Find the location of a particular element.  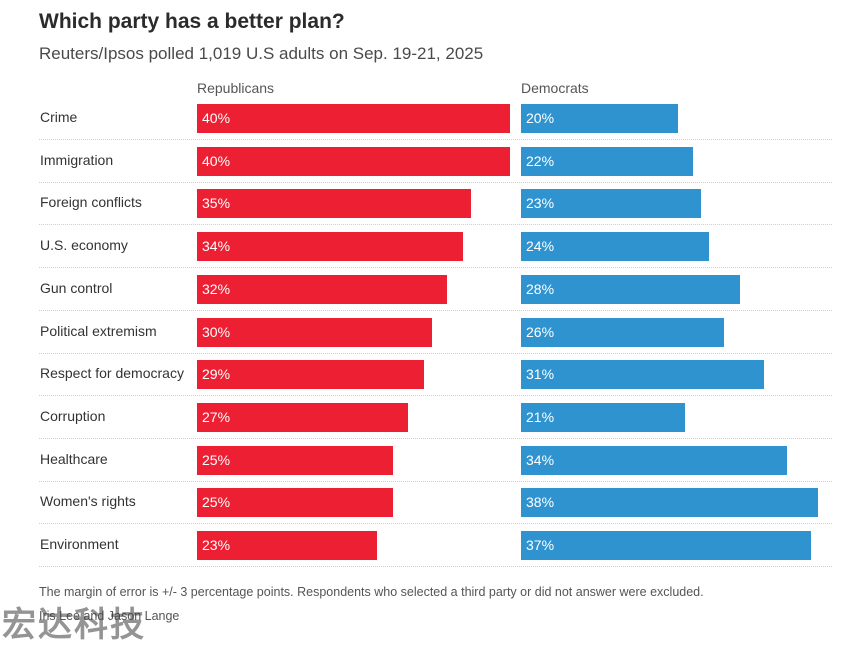

bar-value-label: 32% is located at coordinates (216, 288).